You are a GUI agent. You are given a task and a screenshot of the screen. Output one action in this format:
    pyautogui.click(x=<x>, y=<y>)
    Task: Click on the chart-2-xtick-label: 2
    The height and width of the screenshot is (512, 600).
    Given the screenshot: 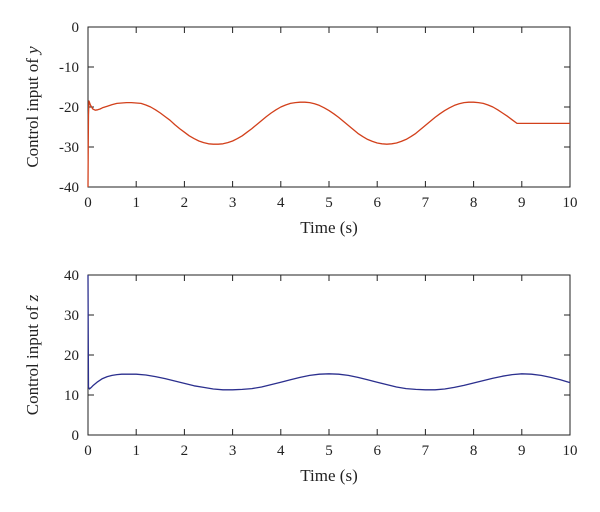 What is the action you would take?
    pyautogui.click(x=185, y=451)
    